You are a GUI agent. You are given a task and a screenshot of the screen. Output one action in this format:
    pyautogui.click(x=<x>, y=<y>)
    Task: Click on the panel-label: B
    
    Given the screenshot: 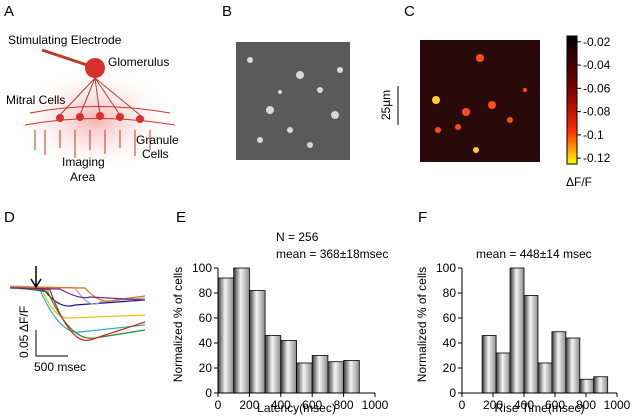 What is the action you would take?
    pyautogui.click(x=227, y=11)
    